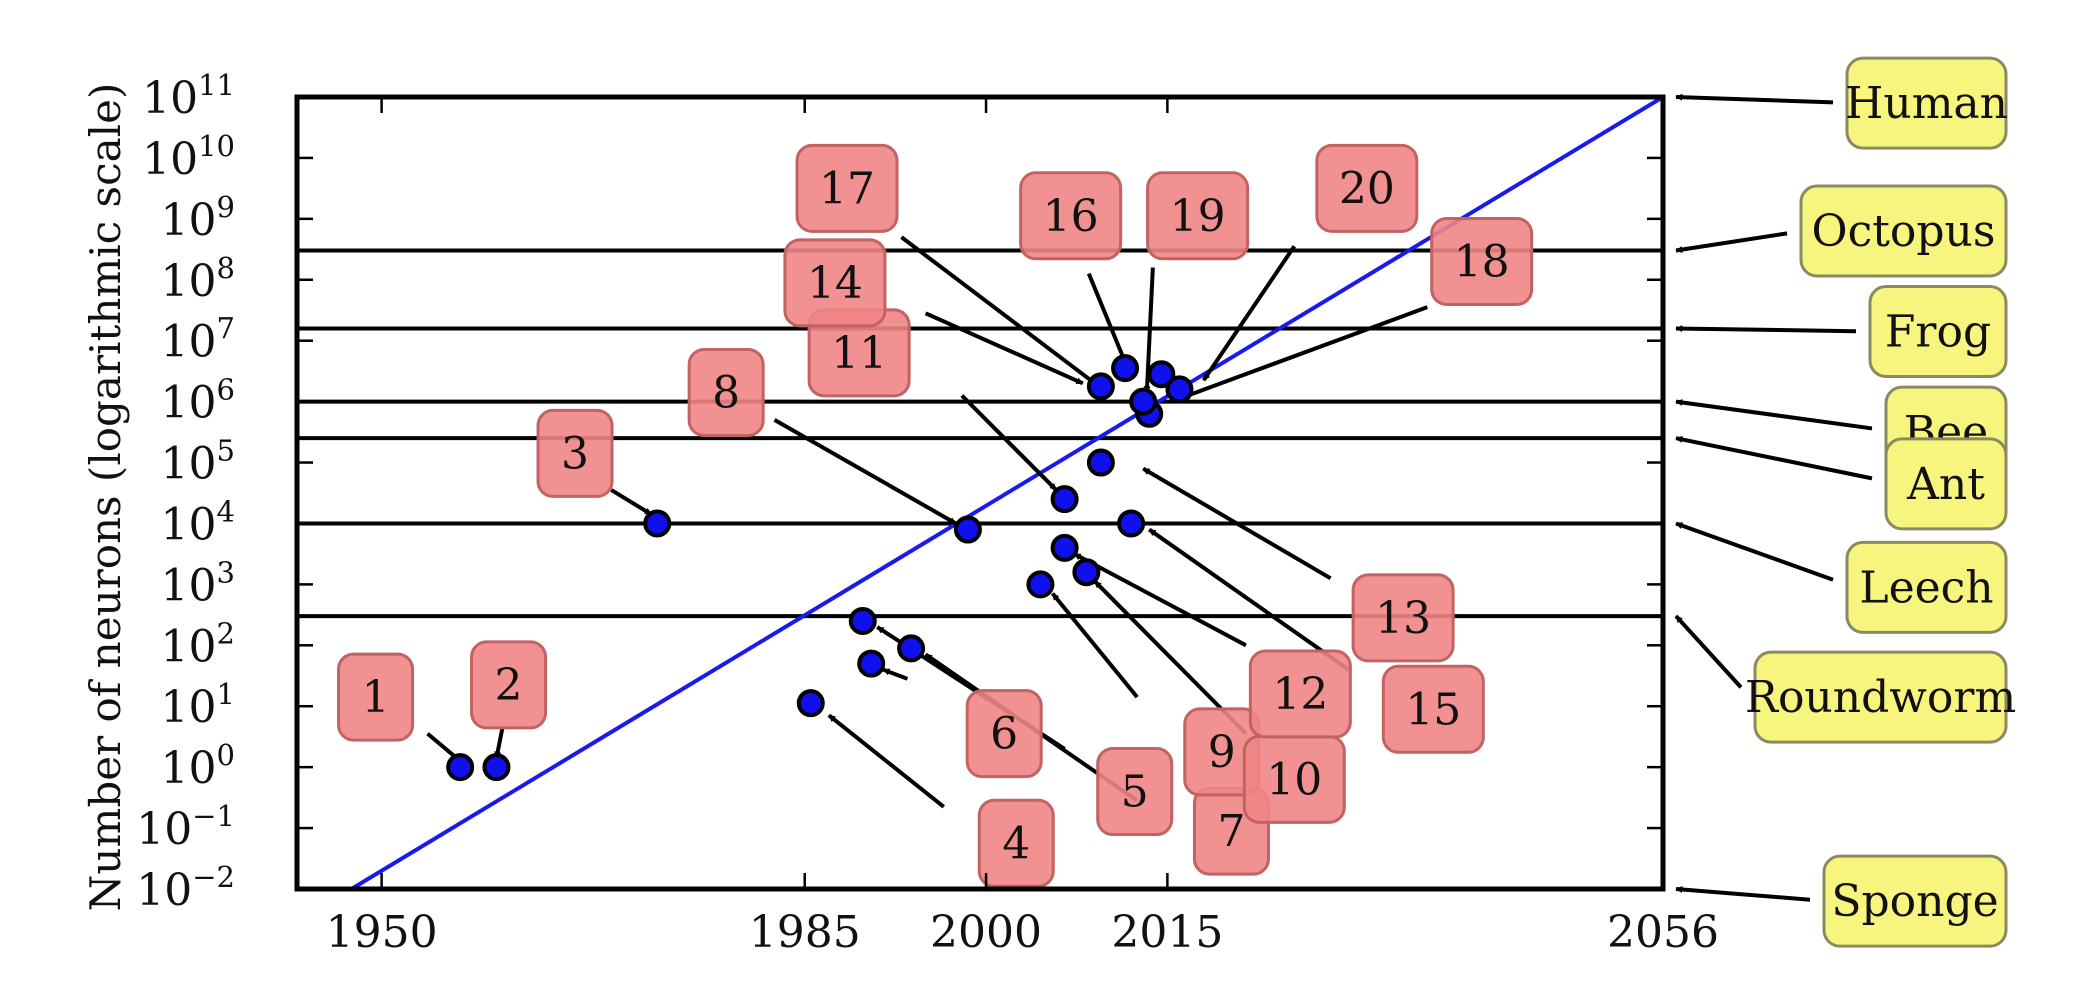  What do you see at coordinates (188, 96) in the screenshot?
I see `y-tick-label: 10¹¹` at bounding box center [188, 96].